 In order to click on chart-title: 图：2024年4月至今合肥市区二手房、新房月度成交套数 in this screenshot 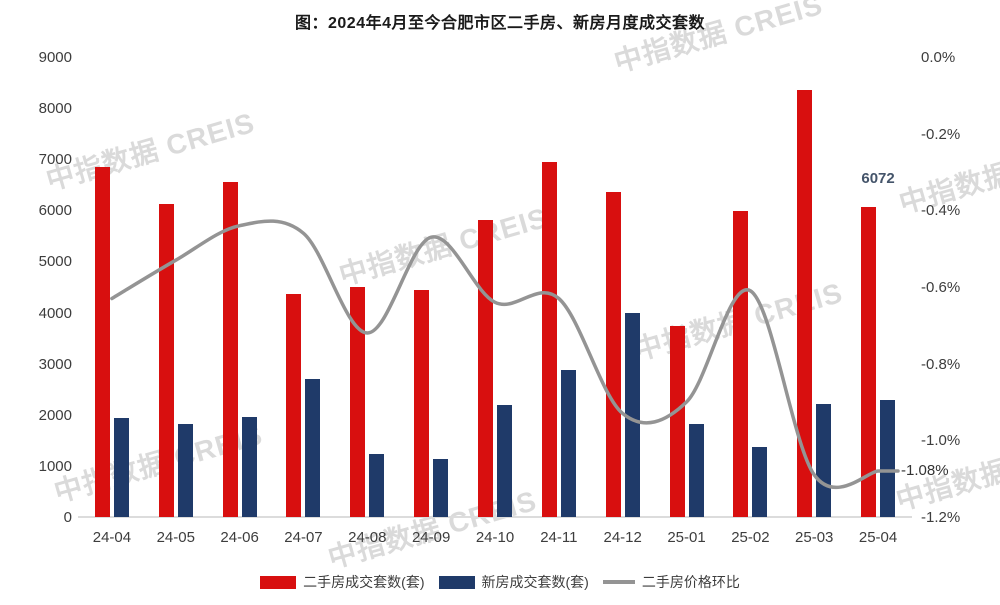, I will do `click(500, 23)`.